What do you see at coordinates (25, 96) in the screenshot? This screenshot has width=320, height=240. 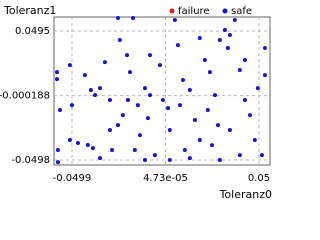 I see `y-tick-label: -0.000188` at bounding box center [25, 96].